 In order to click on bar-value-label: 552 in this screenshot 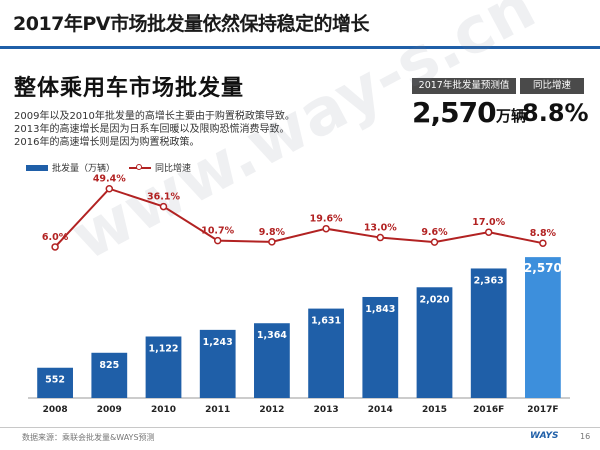, I will do `click(55, 380)`.